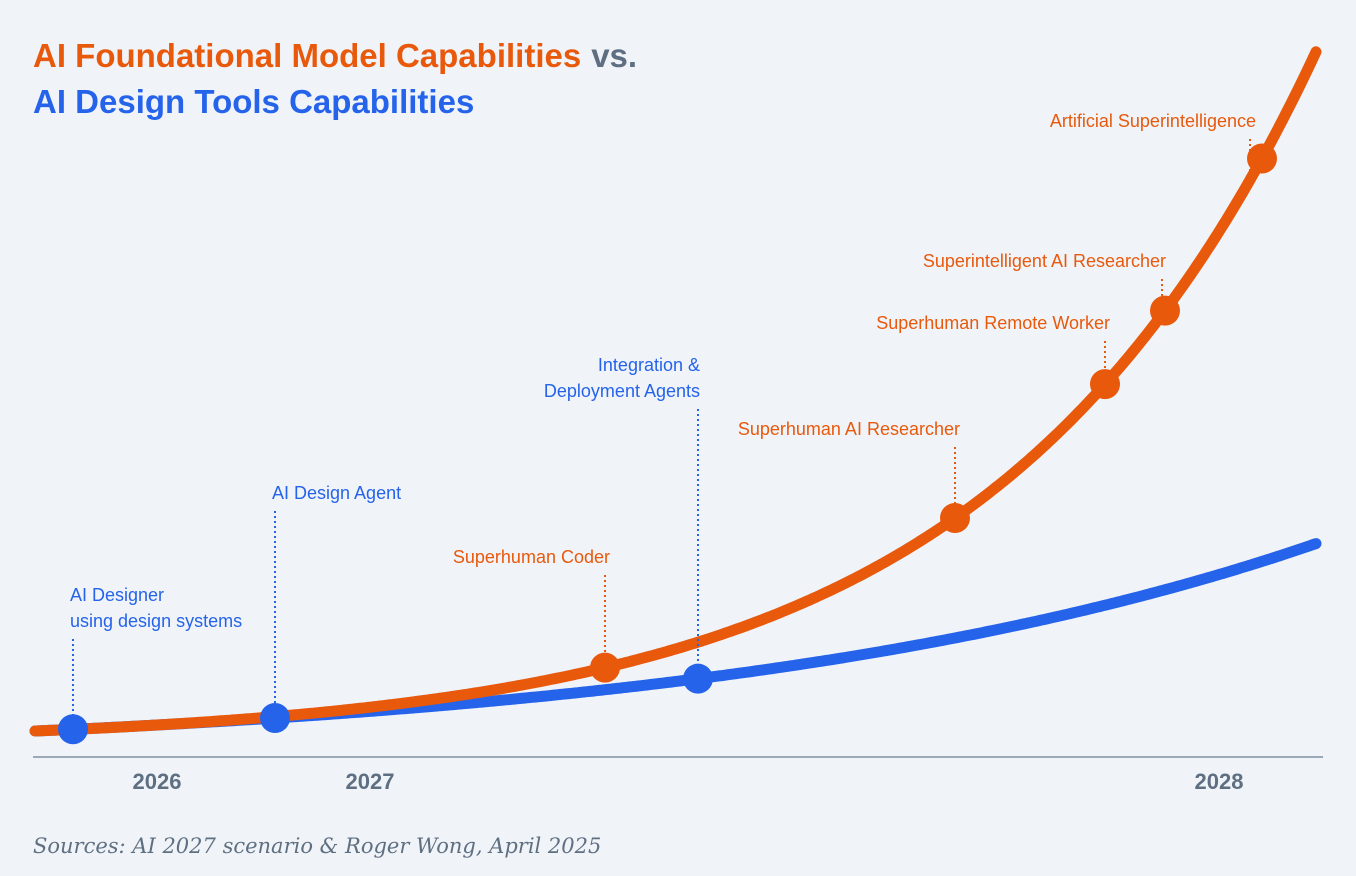 This screenshot has height=876, width=1356. What do you see at coordinates (993, 323) in the screenshot?
I see `milestone-label: Superhuman Remote Worker` at bounding box center [993, 323].